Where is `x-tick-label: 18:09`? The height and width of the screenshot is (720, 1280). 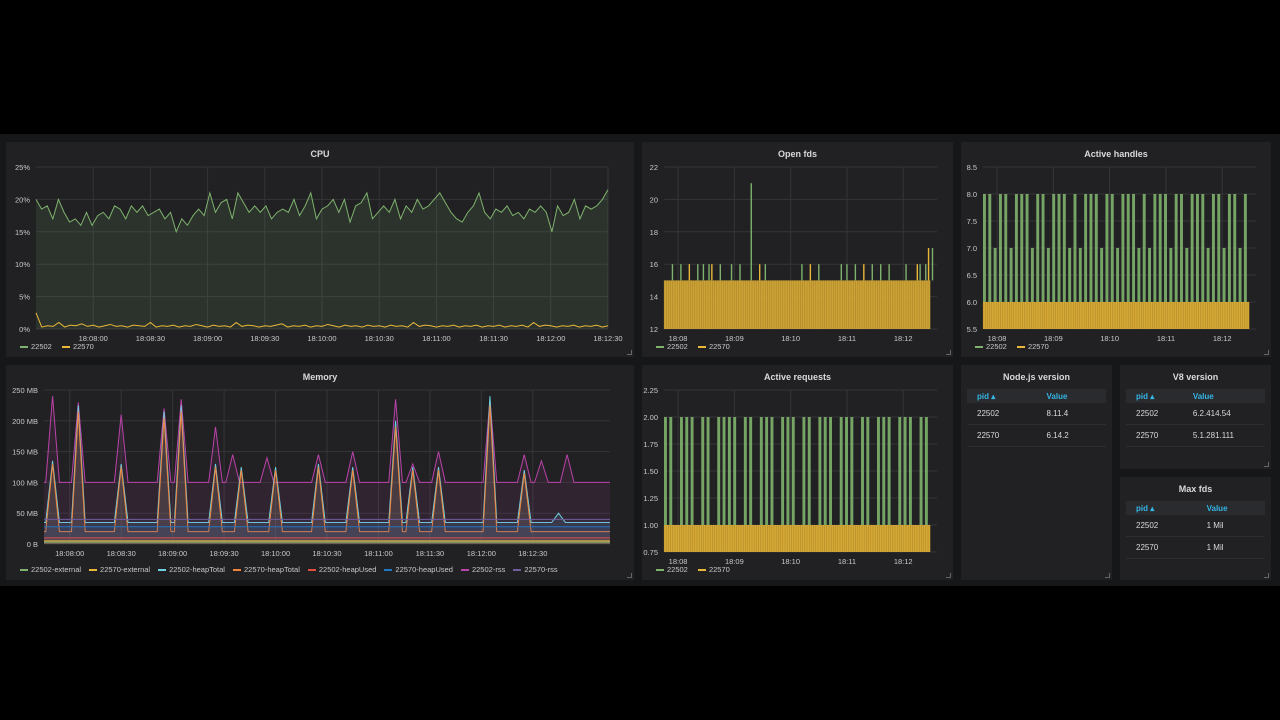 x-tick-label: 18:09 is located at coordinates (734, 338).